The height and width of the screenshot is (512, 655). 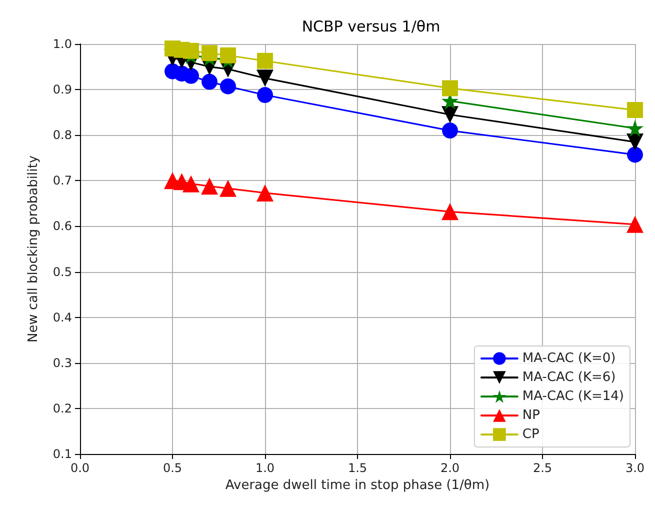 What do you see at coordinates (80, 468) in the screenshot?
I see `x-tick-label: 0.0` at bounding box center [80, 468].